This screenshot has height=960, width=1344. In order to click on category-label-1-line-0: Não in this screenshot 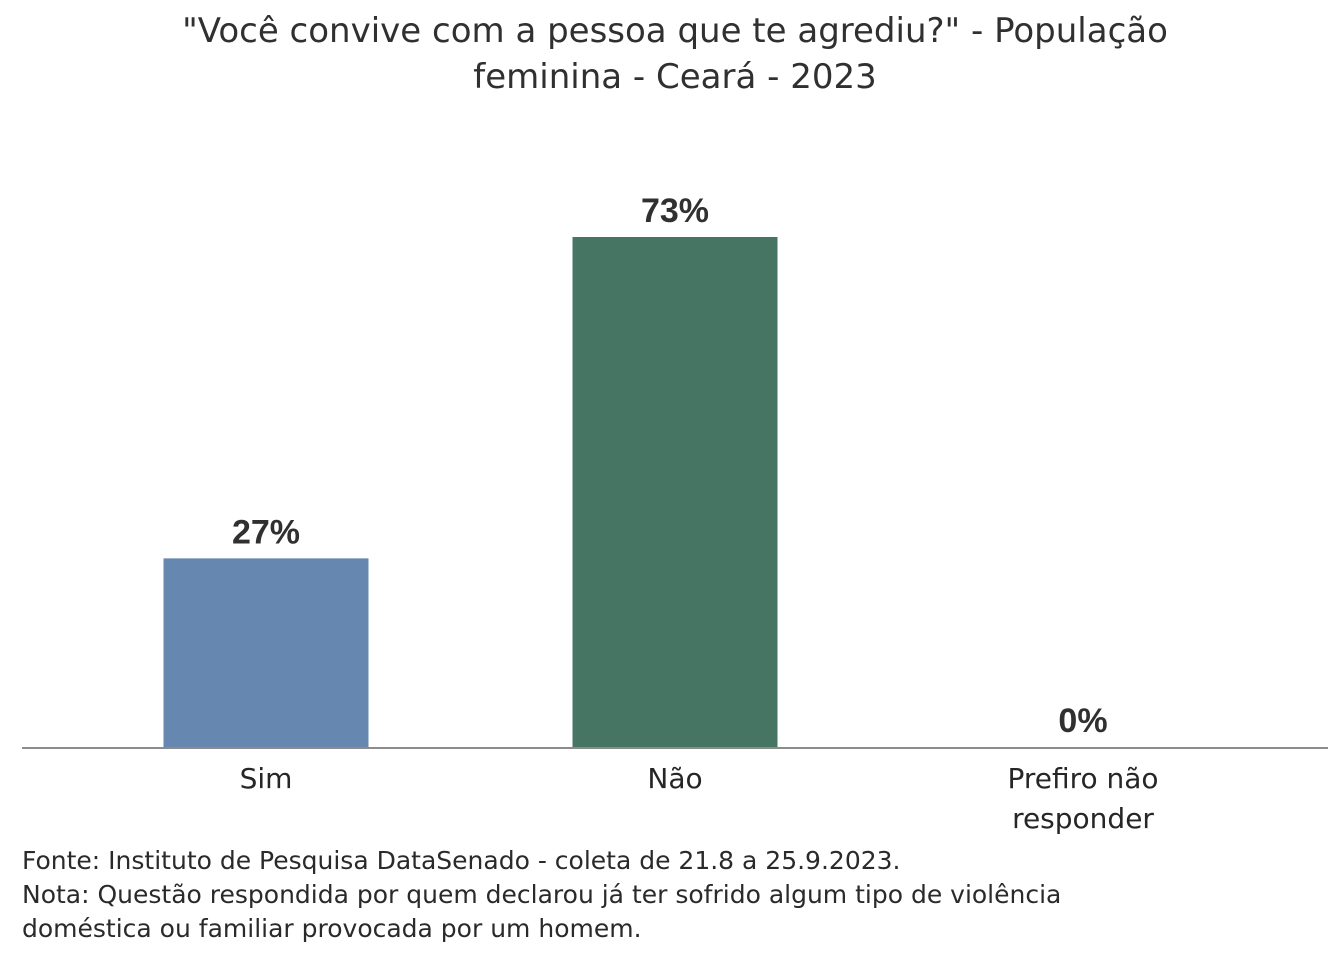, I will do `click(674, 778)`.